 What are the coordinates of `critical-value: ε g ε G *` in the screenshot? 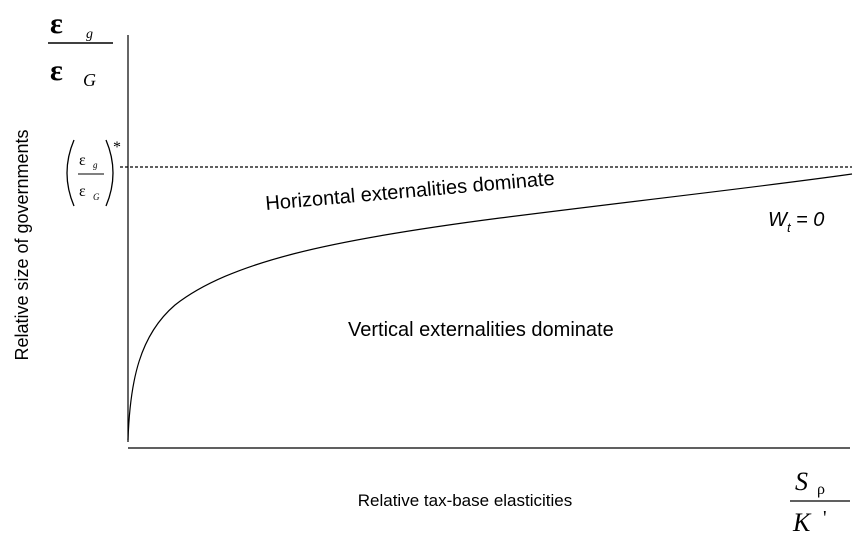 It's located at (93, 173).